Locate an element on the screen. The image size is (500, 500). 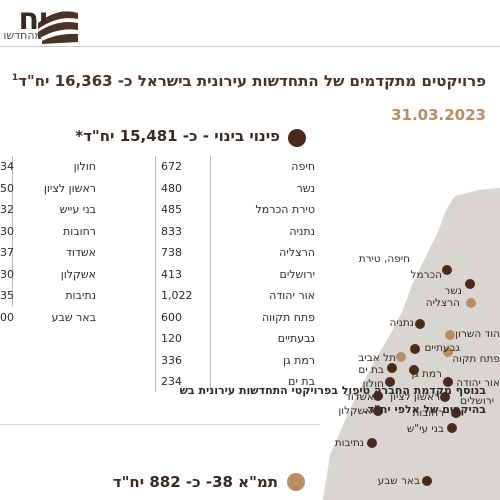
company-logo-icon is located at coordinates (58, 27).